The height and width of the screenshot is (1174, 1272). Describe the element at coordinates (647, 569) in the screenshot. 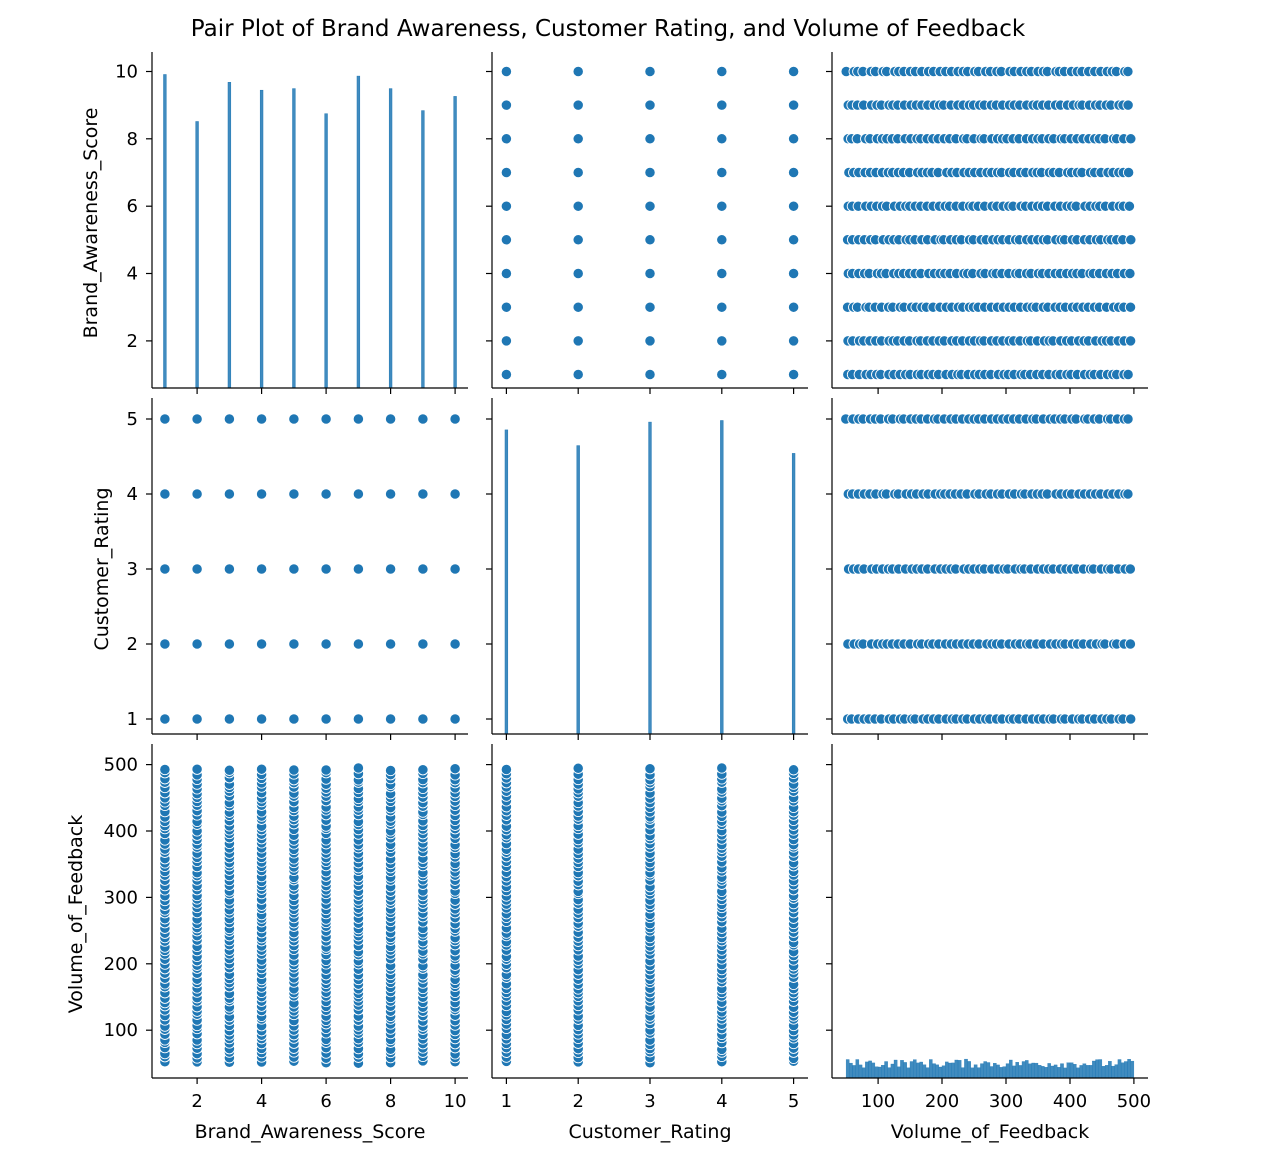

I see `panel-cr-vs-cr` at that location.